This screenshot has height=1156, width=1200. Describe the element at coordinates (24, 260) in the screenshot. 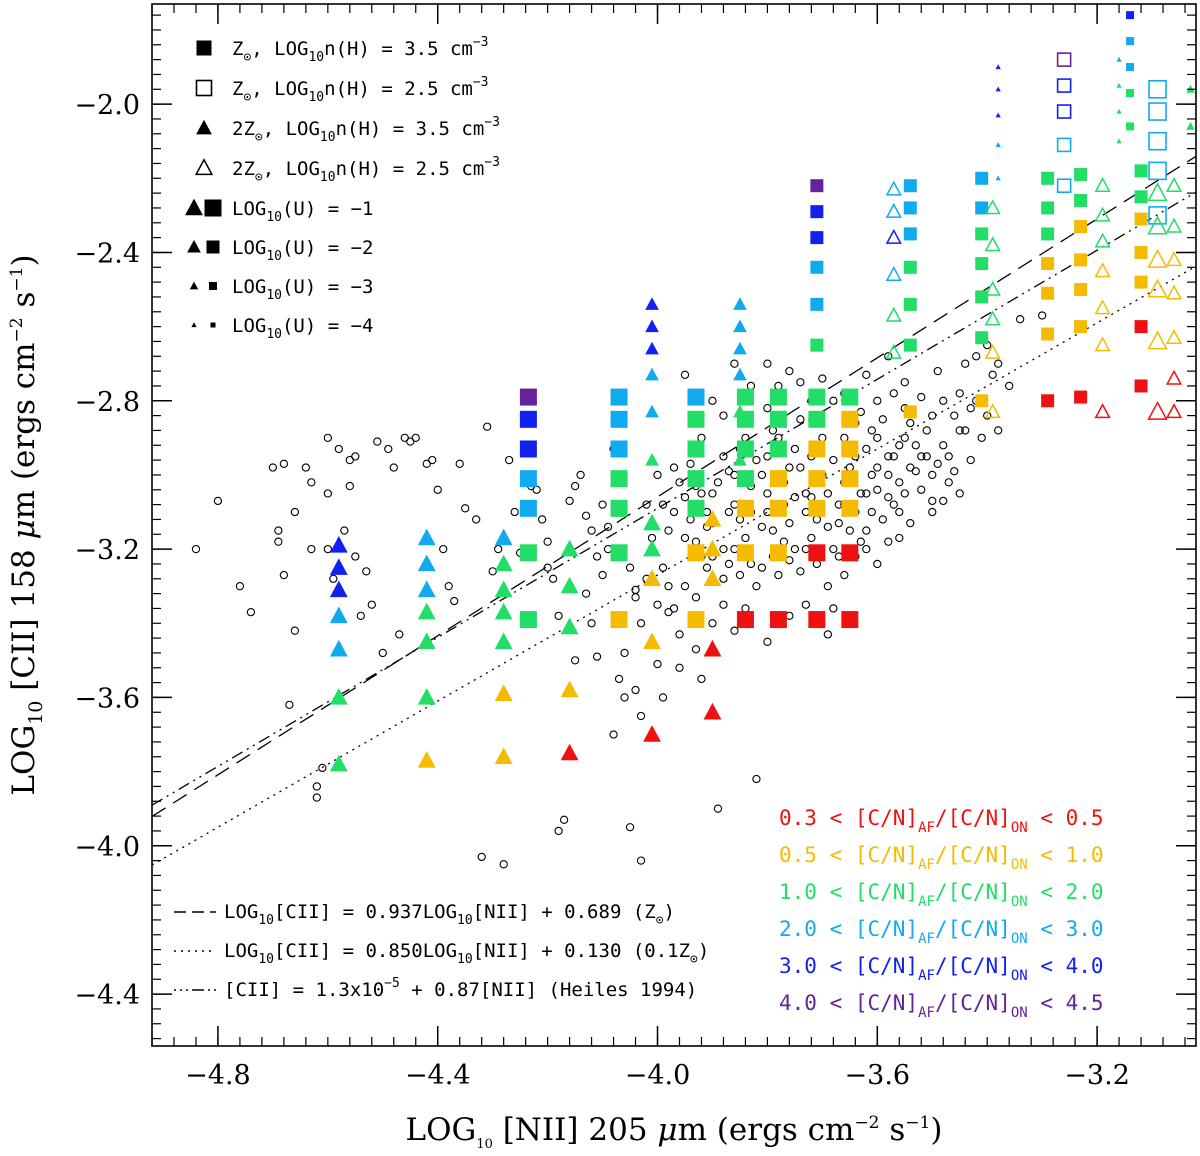

I see `y-label-close: )` at that location.